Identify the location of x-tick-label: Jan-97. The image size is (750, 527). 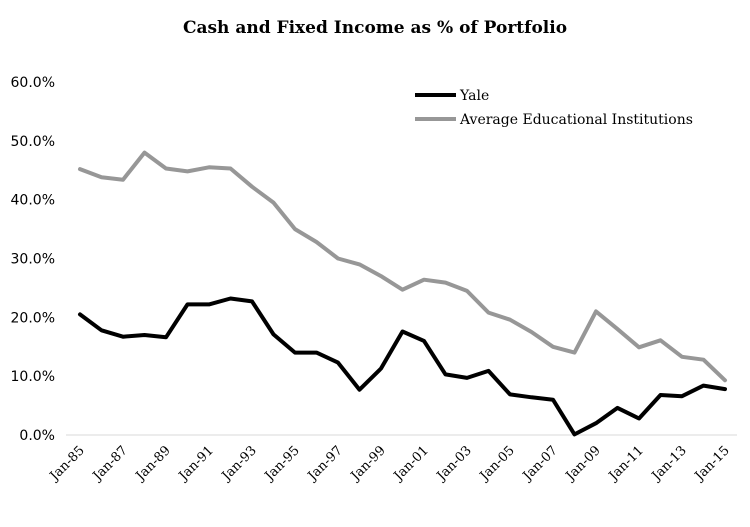
(325, 464).